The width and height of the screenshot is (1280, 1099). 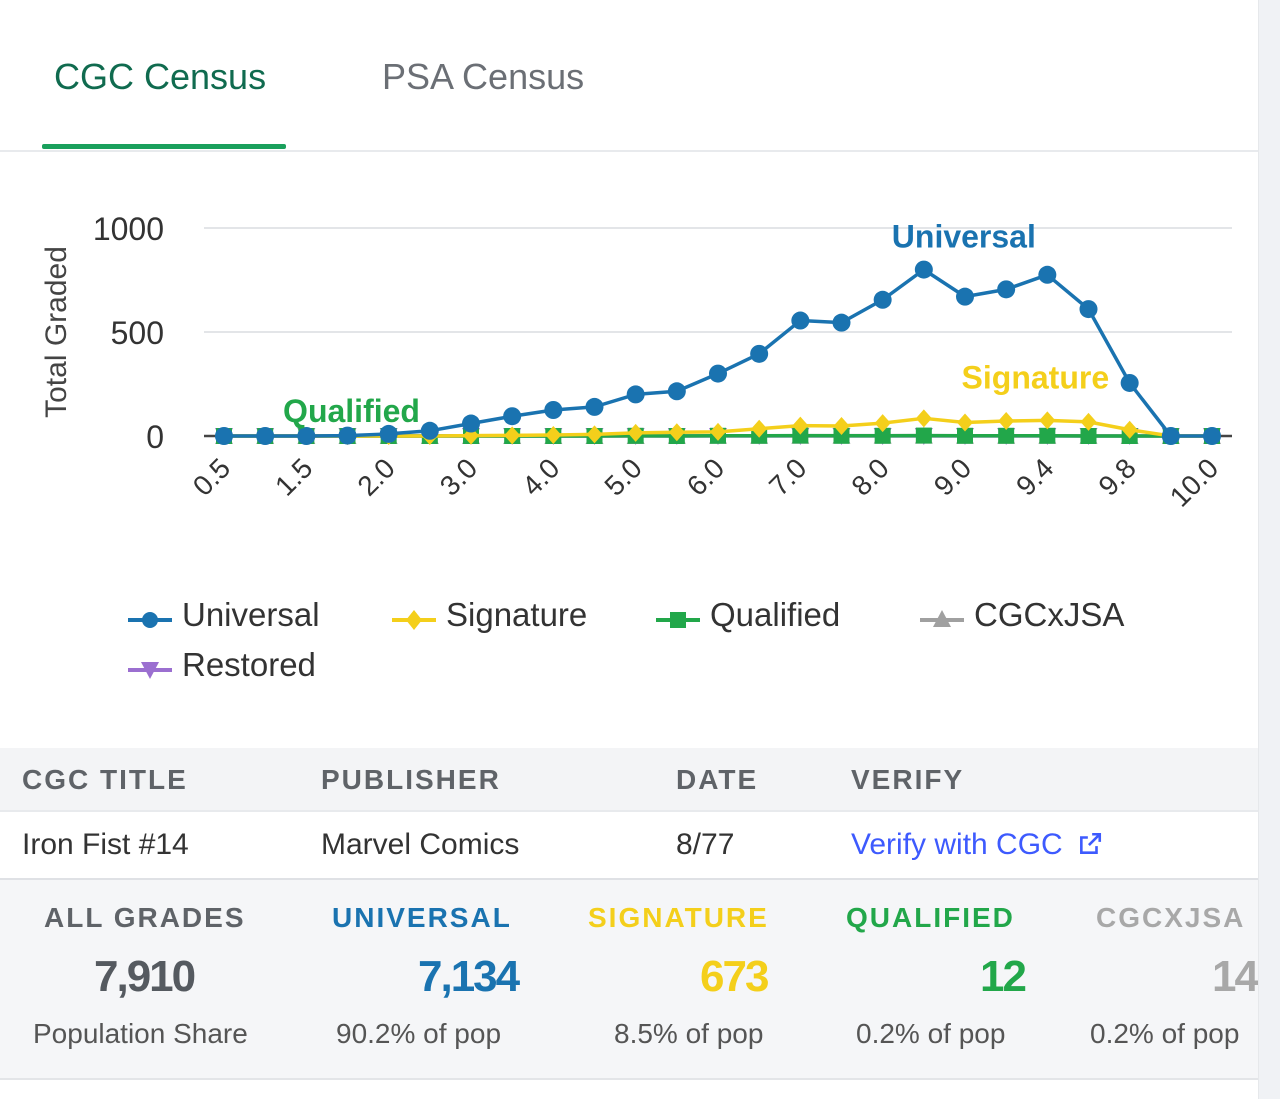 I want to click on stat-label: ALL GRADES, so click(x=145, y=917).